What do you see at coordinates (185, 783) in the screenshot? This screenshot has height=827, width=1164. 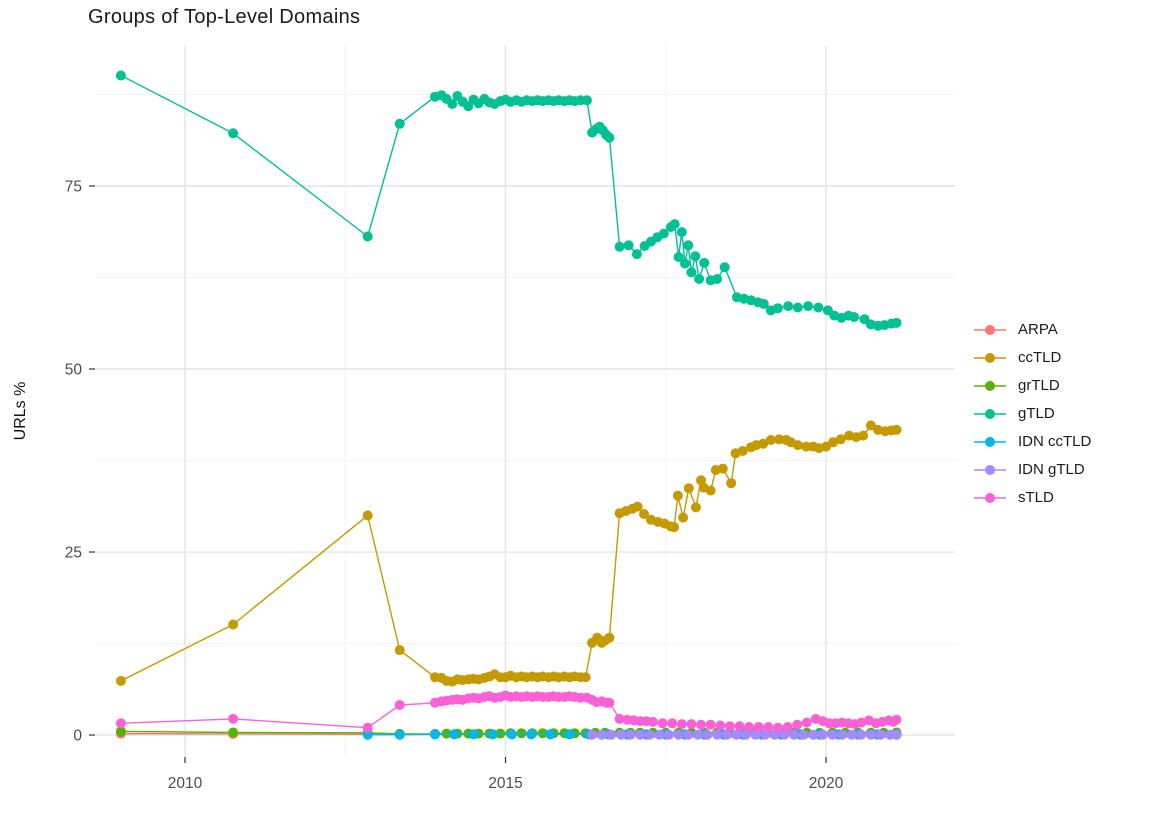 I see `x-tick-label: 2010` at bounding box center [185, 783].